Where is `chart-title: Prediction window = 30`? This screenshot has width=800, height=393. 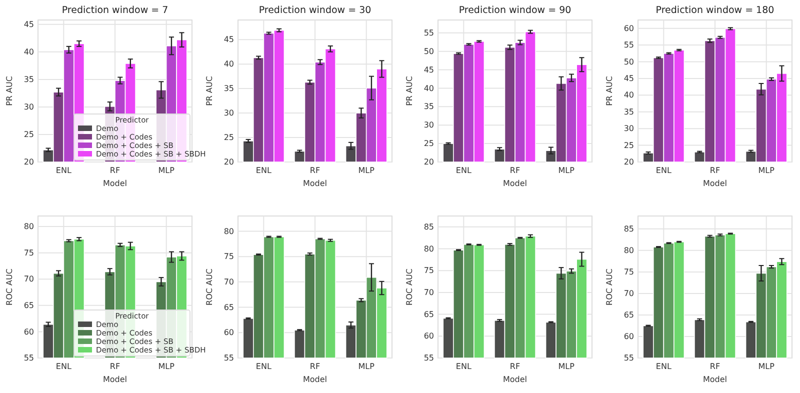 chart-title: Prediction window = 30 is located at coordinates (315, 10).